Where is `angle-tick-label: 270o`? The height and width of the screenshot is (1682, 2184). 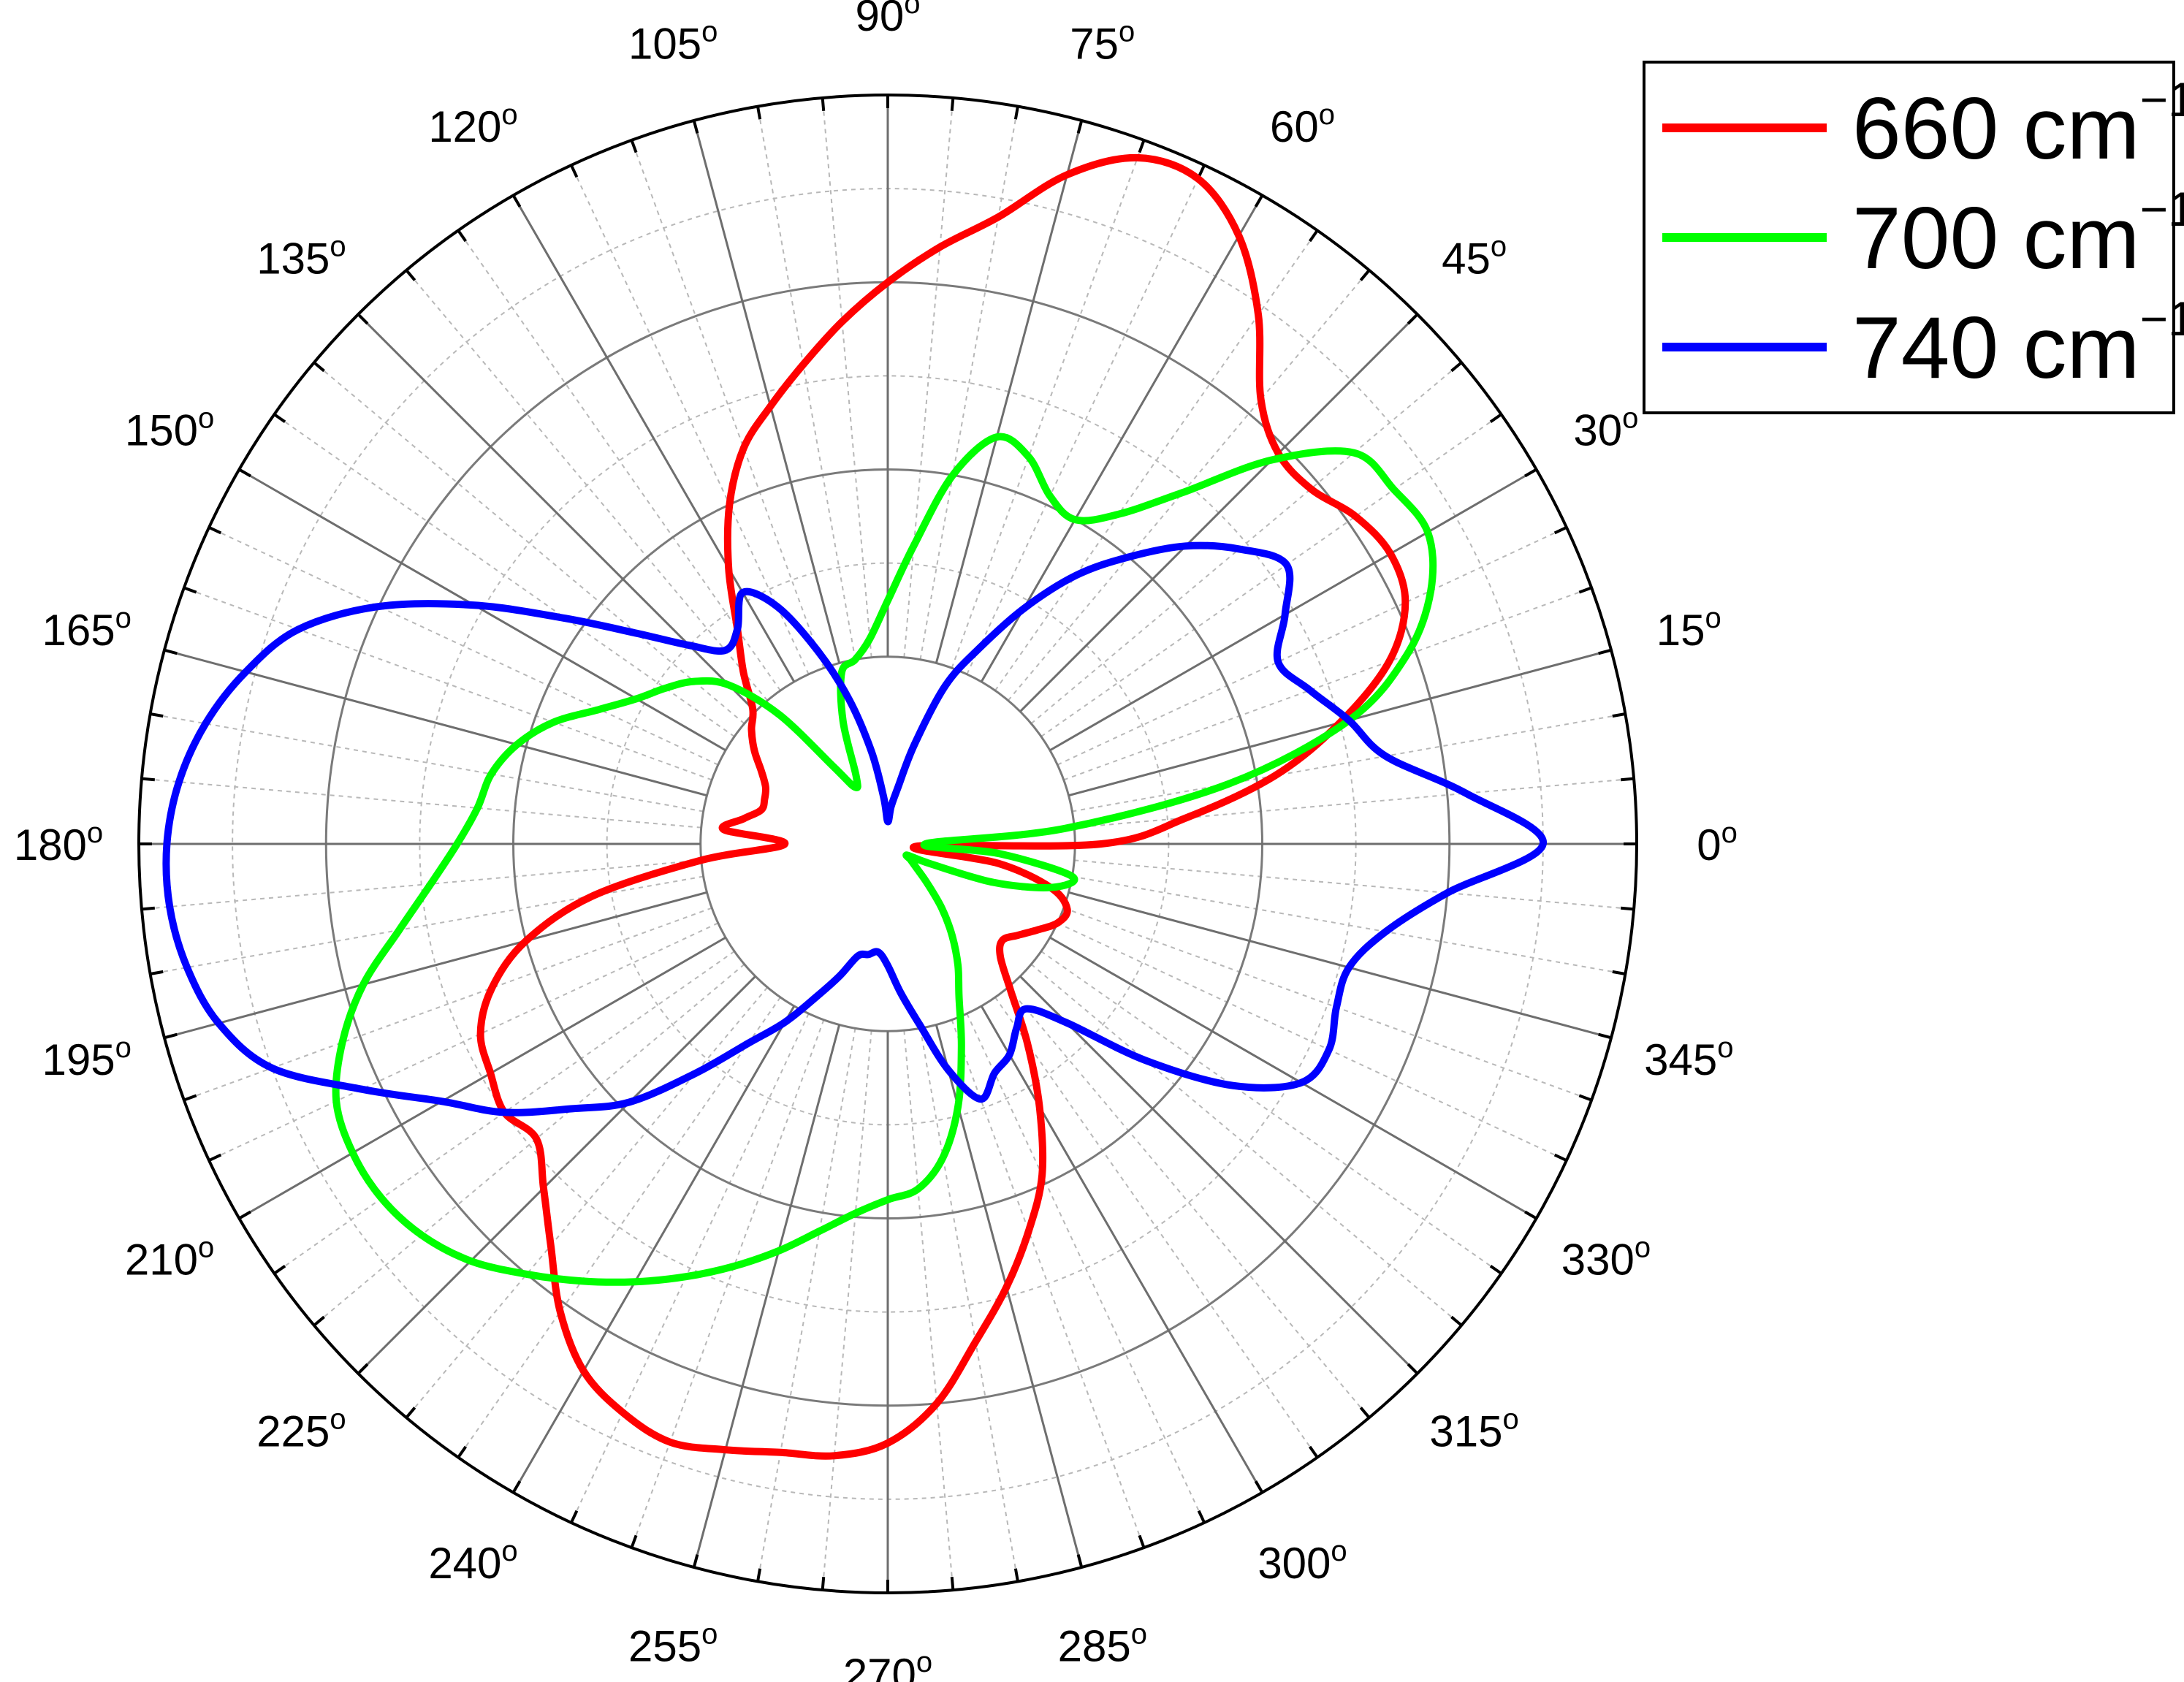 angle-tick-label: 270o is located at coordinates (888, 1664).